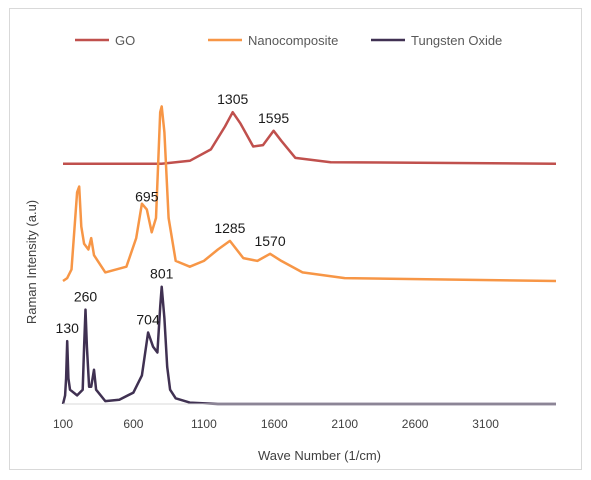 Image resolution: width=591 pixels, height=480 pixels. I want to click on peak-label: 801, so click(162, 274).